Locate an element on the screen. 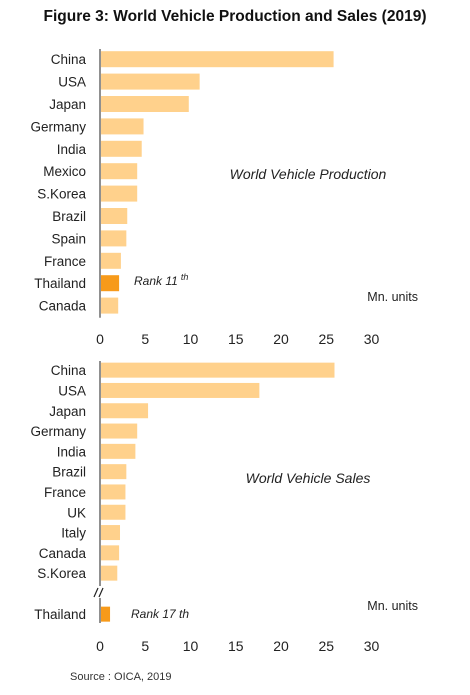 The image size is (470, 695). sales-category-label-uk: UK is located at coordinates (76, 512).